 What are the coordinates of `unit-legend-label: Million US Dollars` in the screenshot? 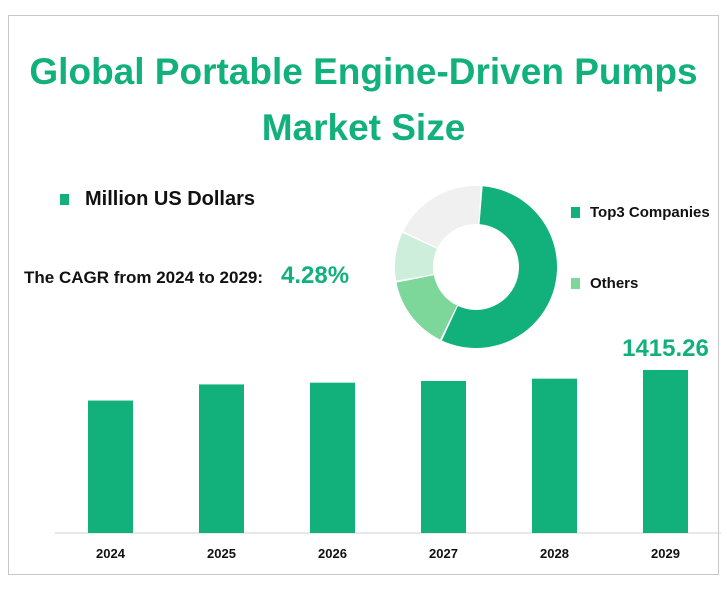 It's located at (170, 199).